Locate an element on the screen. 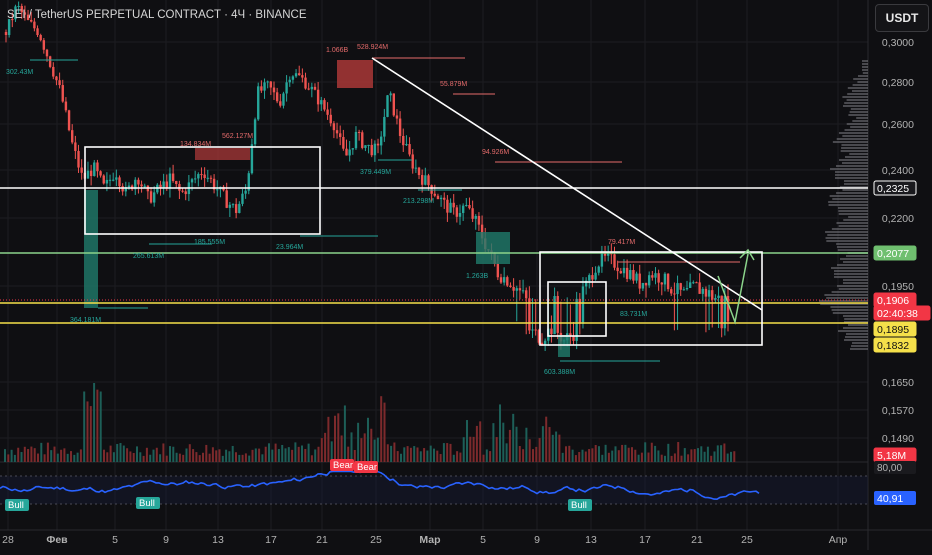  time-axis-label: 5 is located at coordinates (115, 540).